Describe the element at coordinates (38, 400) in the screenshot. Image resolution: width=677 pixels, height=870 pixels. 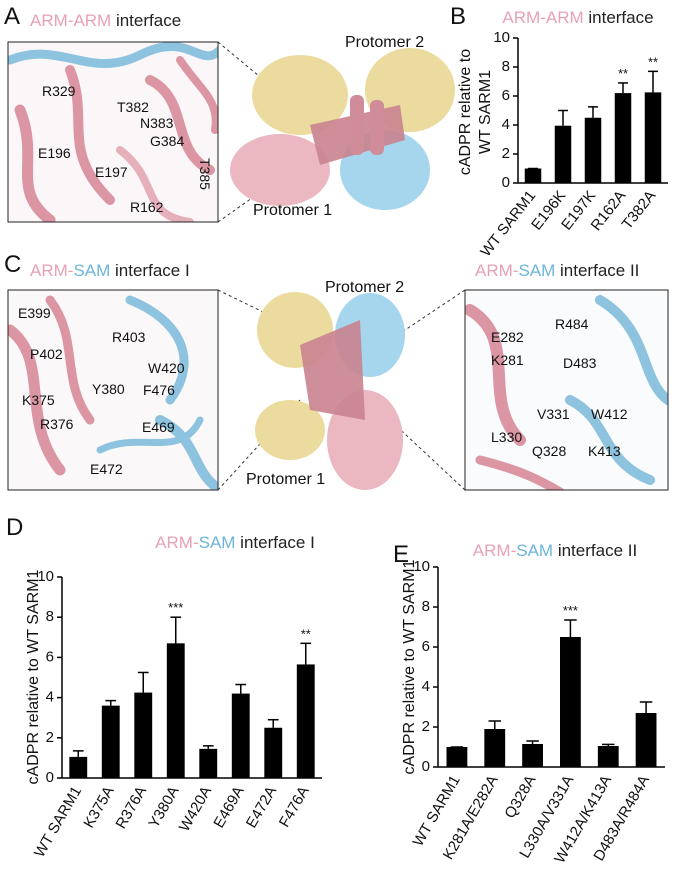
I see `residue-label: K375` at that location.